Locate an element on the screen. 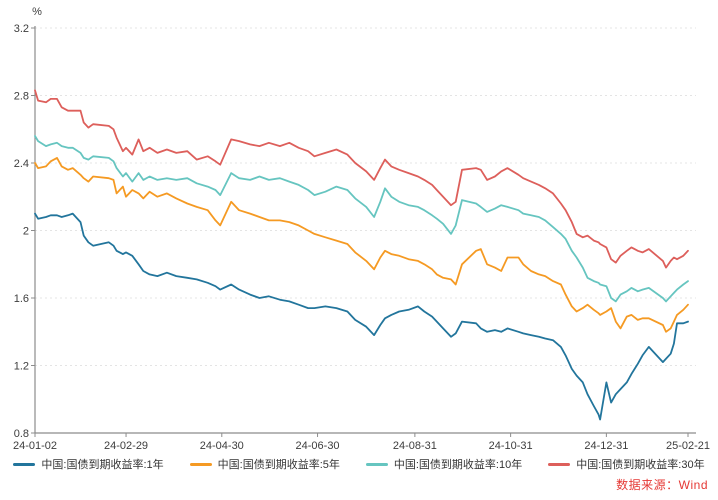 The image size is (718, 500). x-tick-label: 24-06-30 is located at coordinates (318, 446).